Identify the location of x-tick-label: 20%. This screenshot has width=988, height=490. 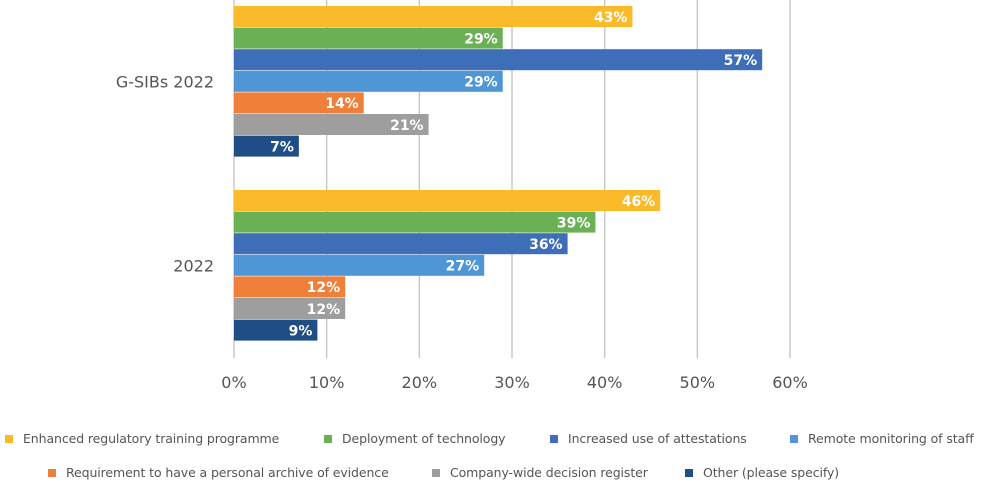
(420, 382).